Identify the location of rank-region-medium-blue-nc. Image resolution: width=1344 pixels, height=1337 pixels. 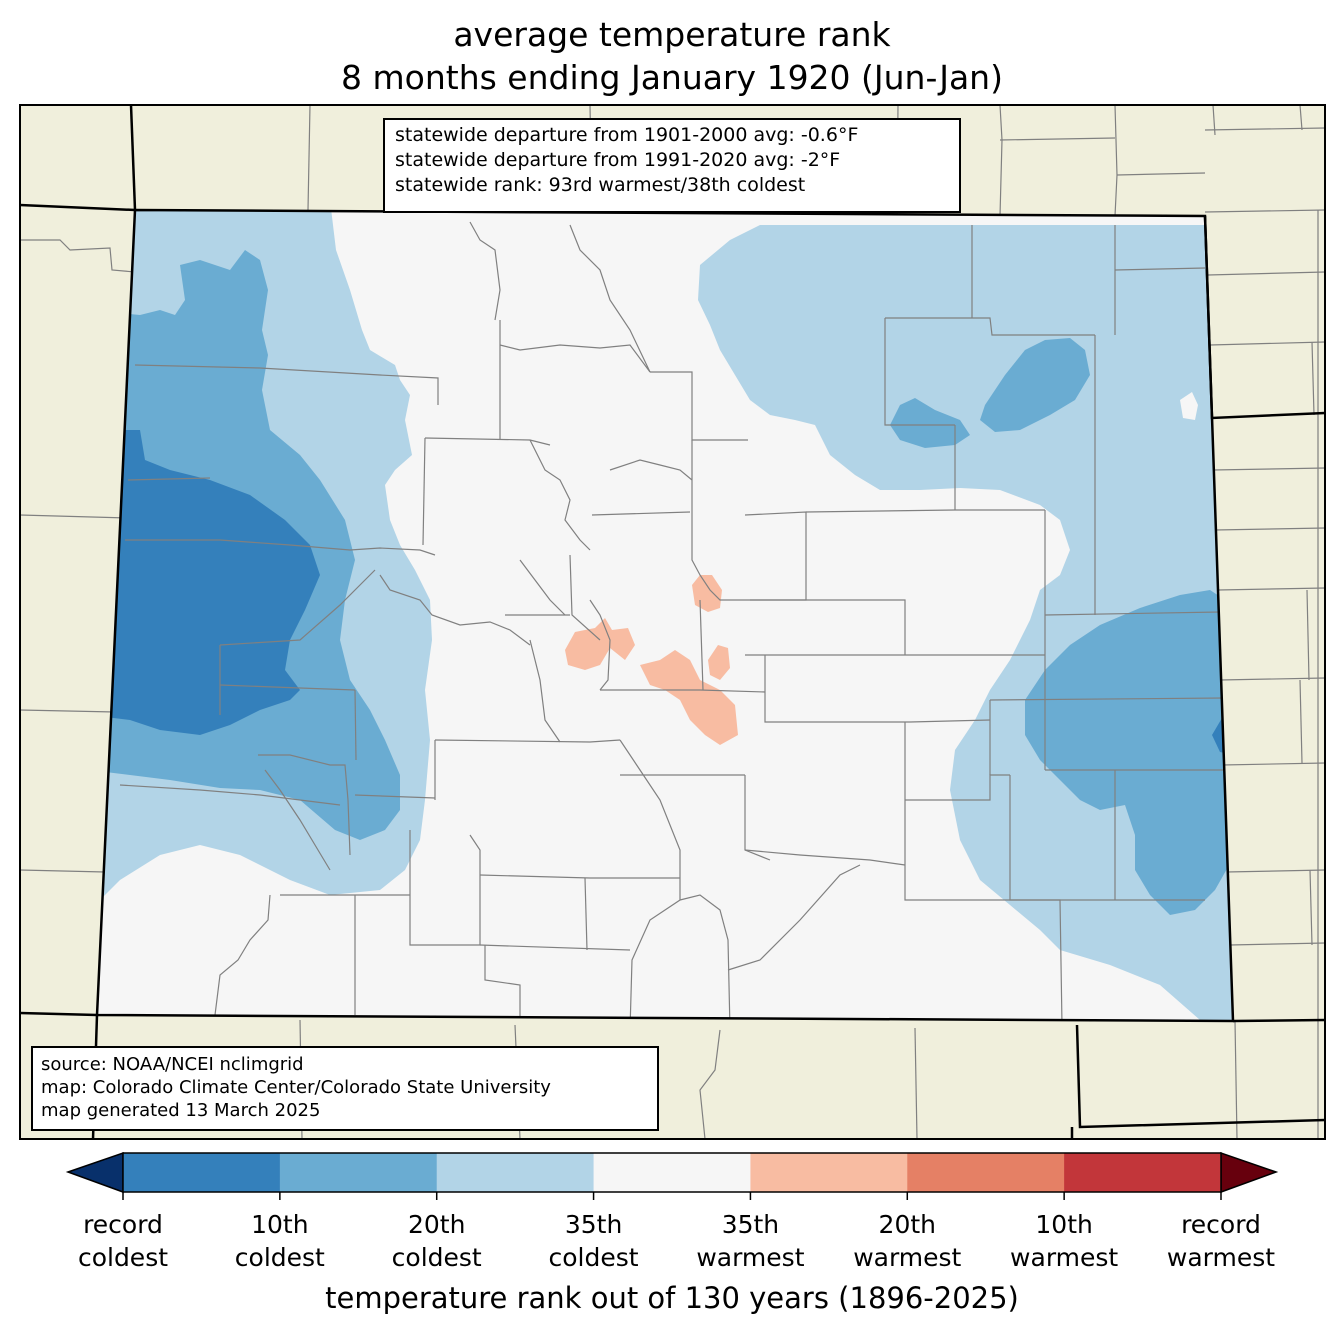
(930, 423).